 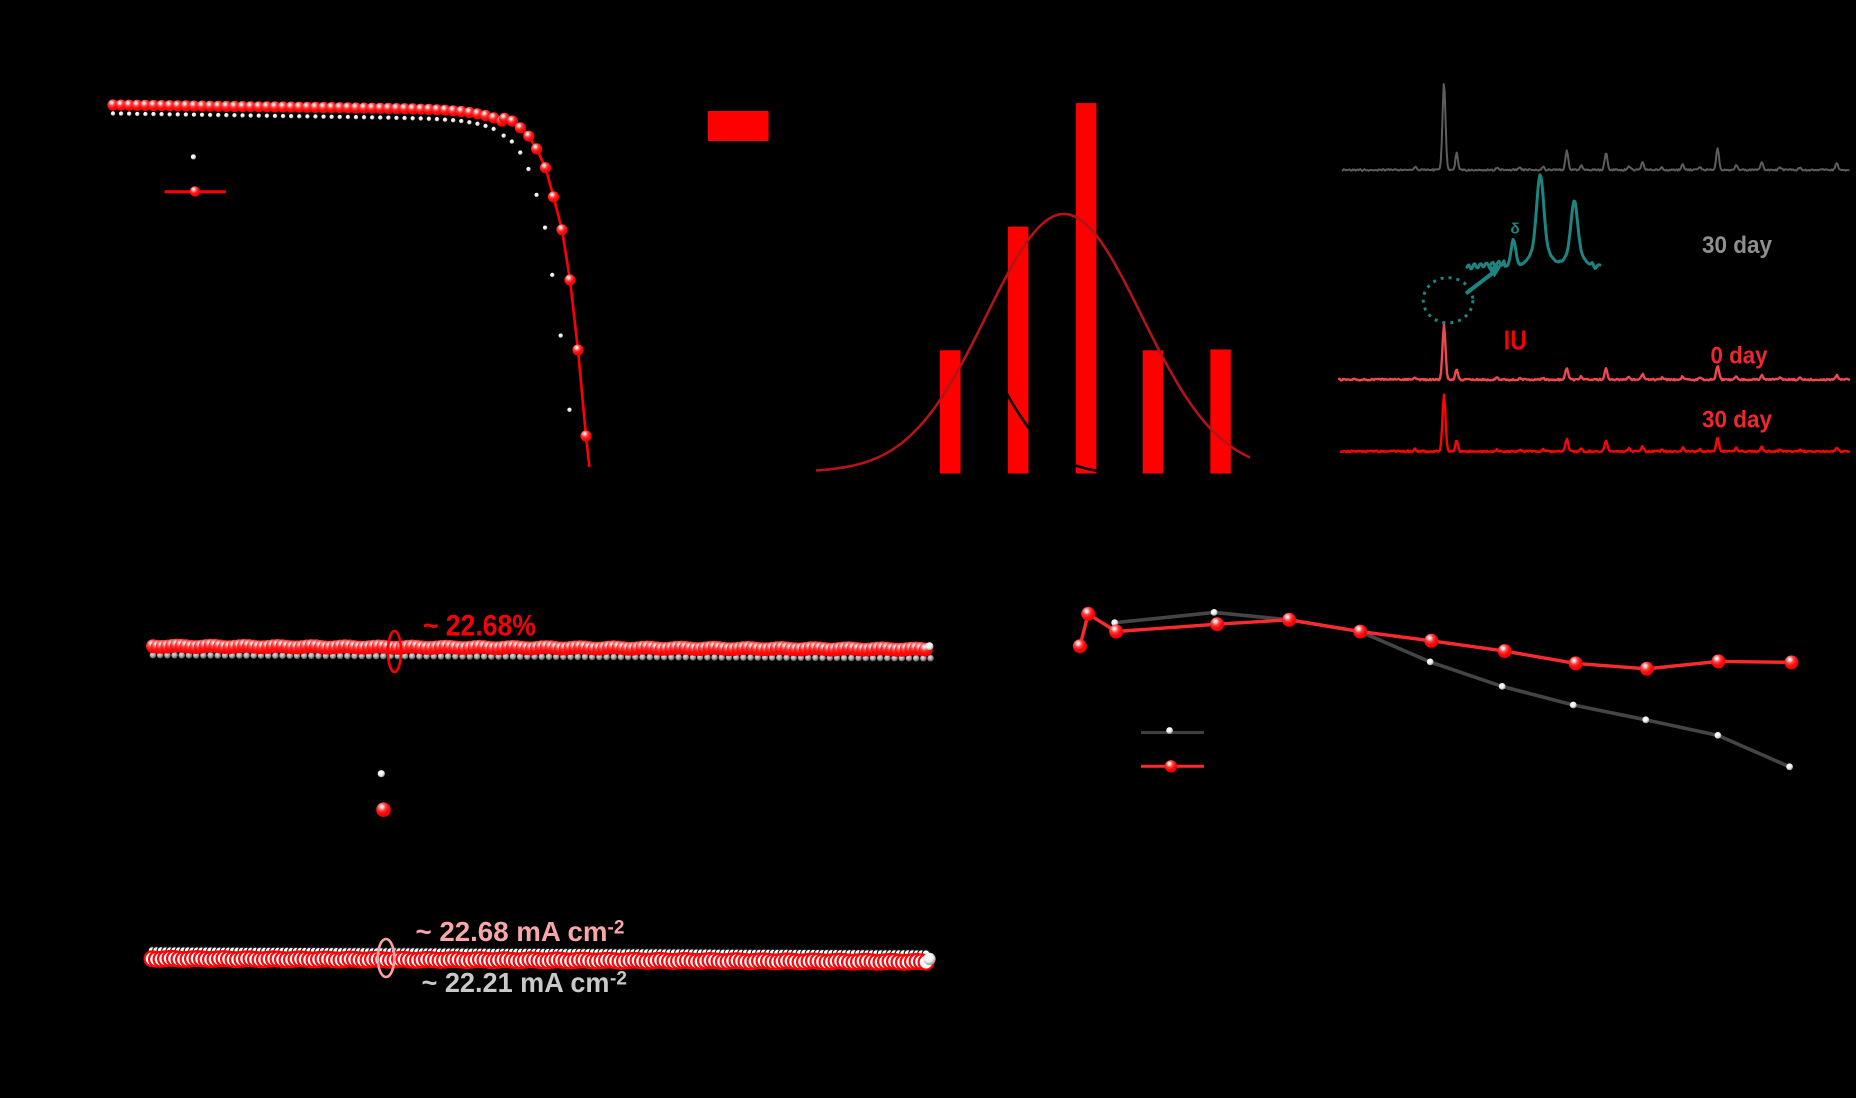 I want to click on svg-text: IU, so click(x=1515, y=340).